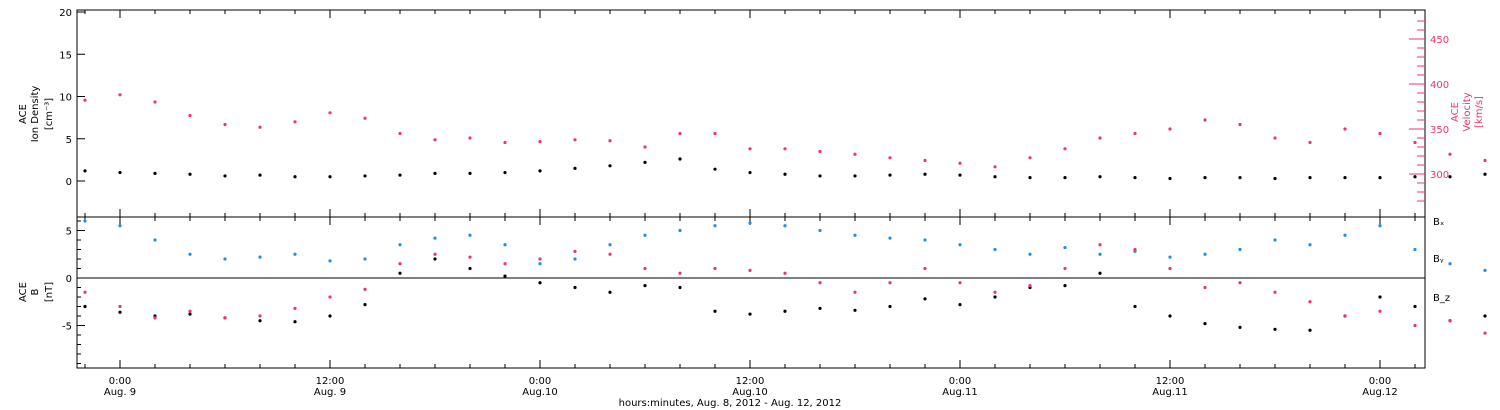  I want to click on density-tick-label: 10, so click(65, 98).